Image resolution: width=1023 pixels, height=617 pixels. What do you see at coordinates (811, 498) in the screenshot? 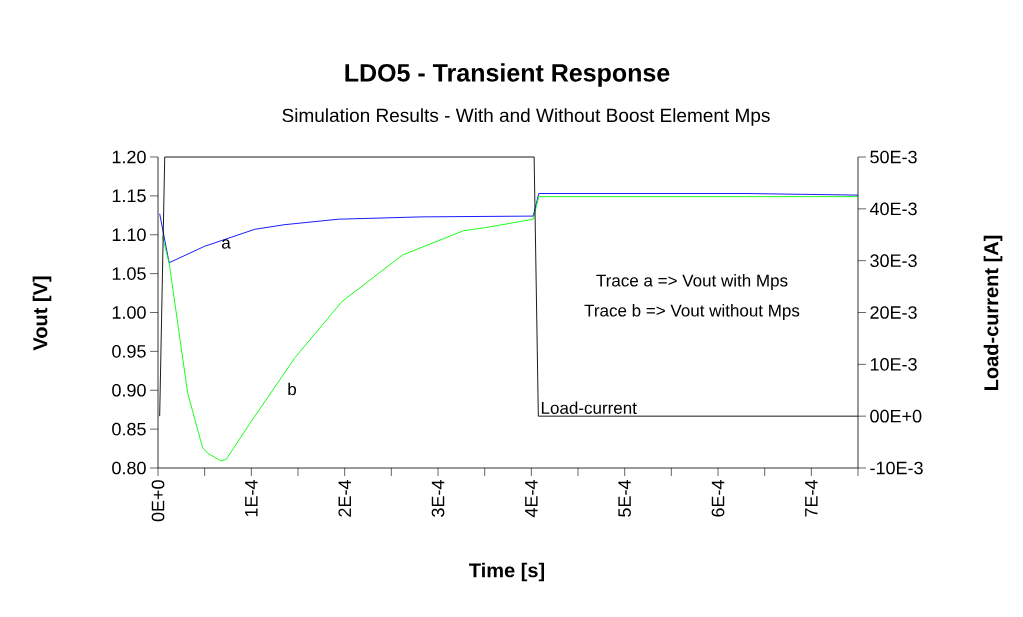
I see `x-tick-label: 7E-4` at bounding box center [811, 498].